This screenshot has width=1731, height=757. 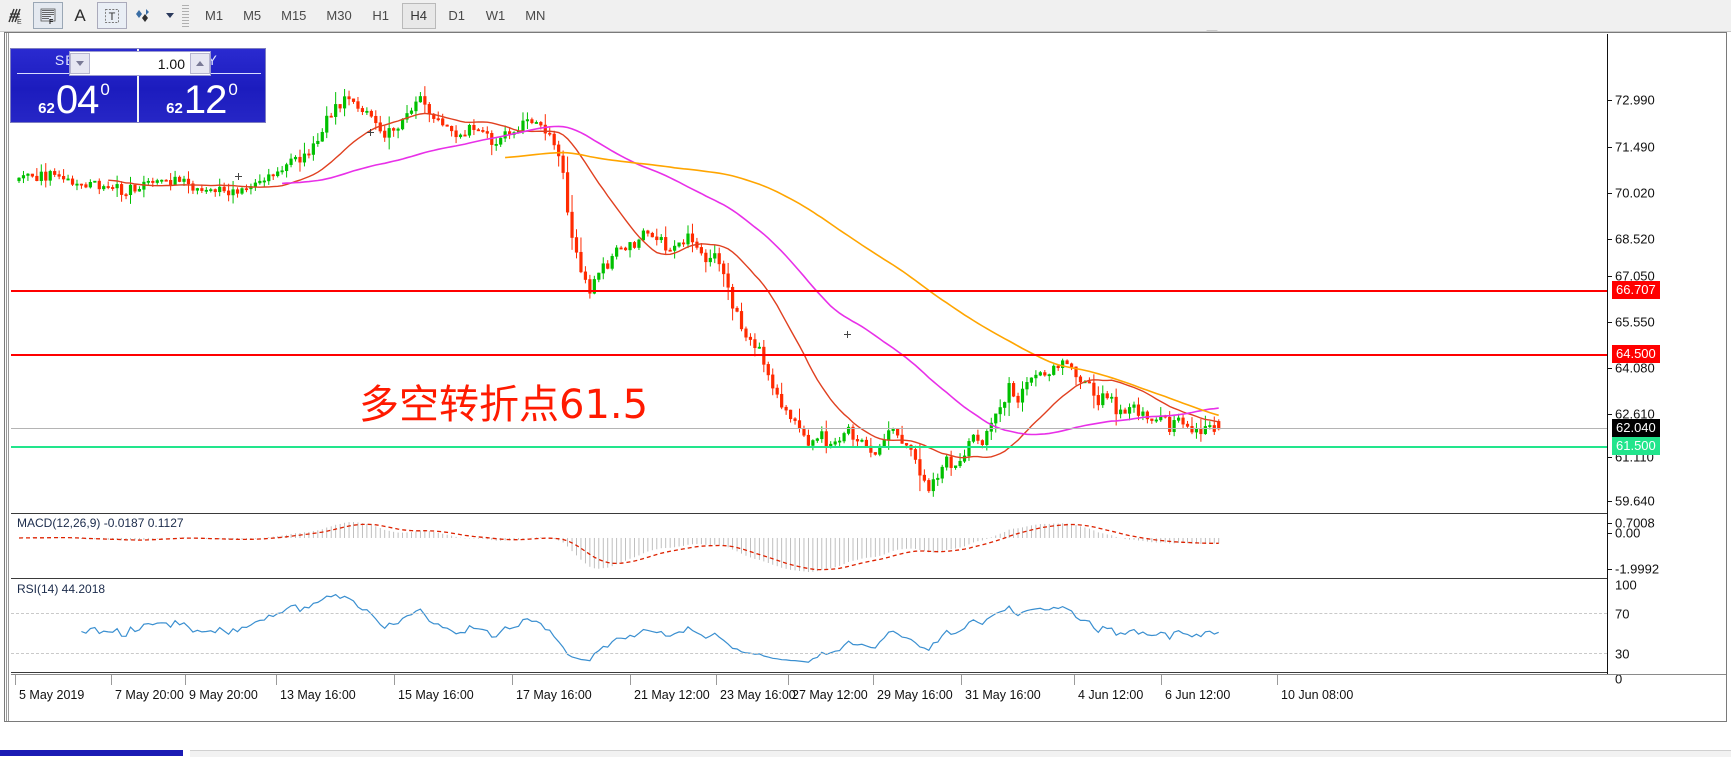 I want to click on time-axis-label: 9 May 20:00, so click(x=223, y=695).